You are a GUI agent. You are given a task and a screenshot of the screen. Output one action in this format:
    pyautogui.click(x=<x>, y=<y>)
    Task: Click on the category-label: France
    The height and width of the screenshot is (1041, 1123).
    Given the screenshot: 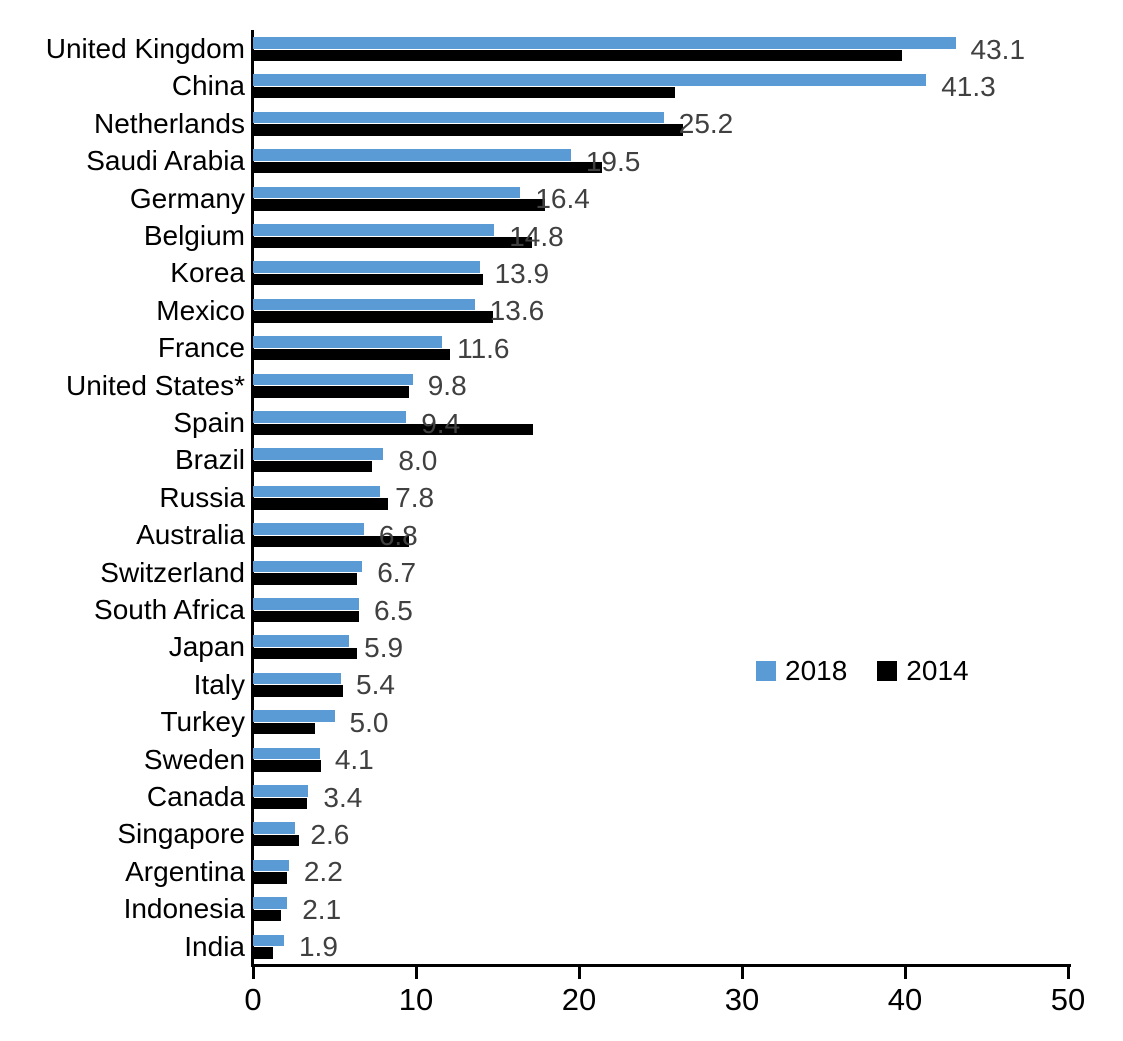 What is the action you would take?
    pyautogui.click(x=201, y=348)
    